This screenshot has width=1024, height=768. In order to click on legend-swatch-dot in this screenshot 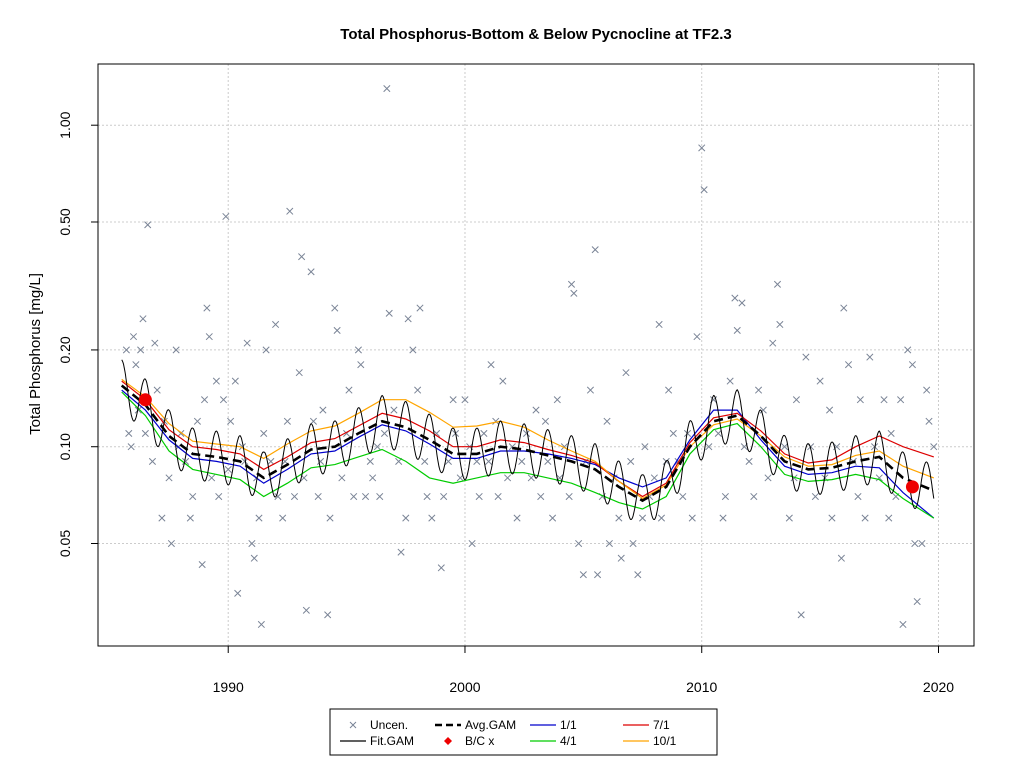, I will do `click(448, 741)`.